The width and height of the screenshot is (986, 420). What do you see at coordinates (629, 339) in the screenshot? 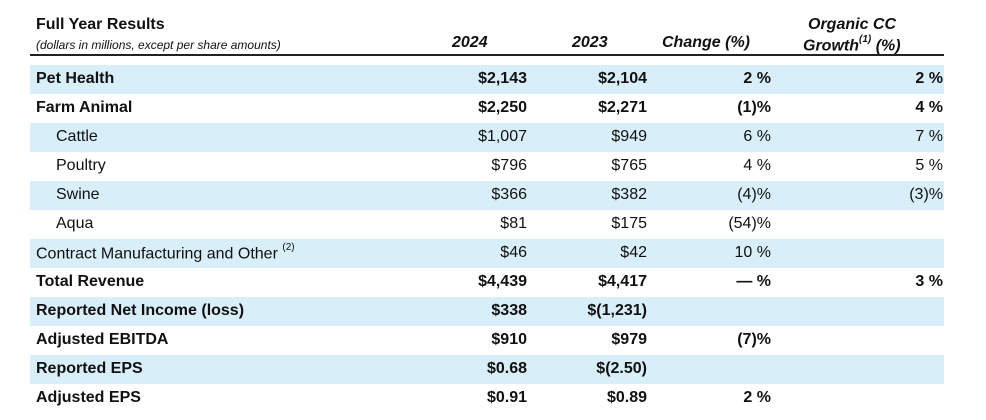
I see `cell: $979` at bounding box center [629, 339].